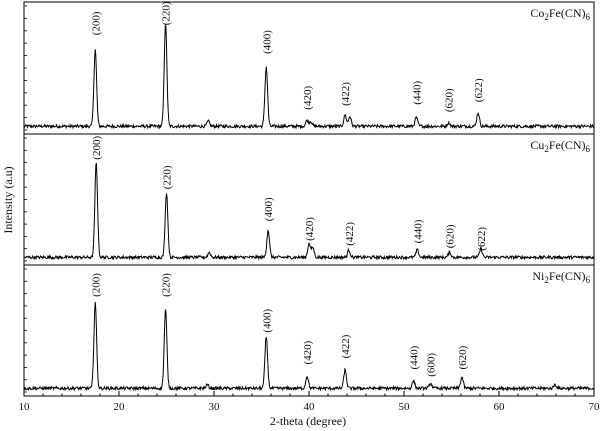 The height and width of the screenshot is (431, 600). Describe the element at coordinates (560, 146) in the screenshot. I see `panel-title: Cu2Fe(CN)6` at that location.